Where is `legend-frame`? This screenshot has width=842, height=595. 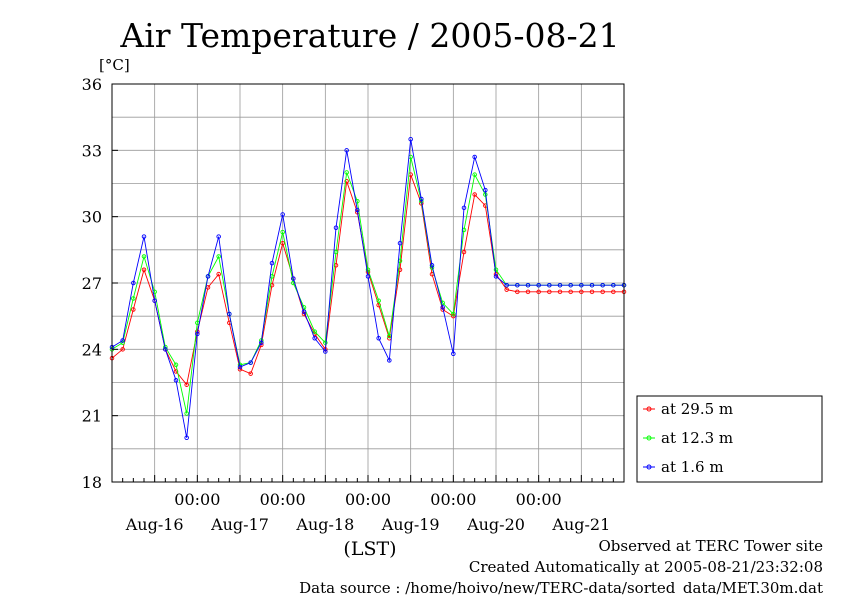 legend-frame is located at coordinates (729, 439).